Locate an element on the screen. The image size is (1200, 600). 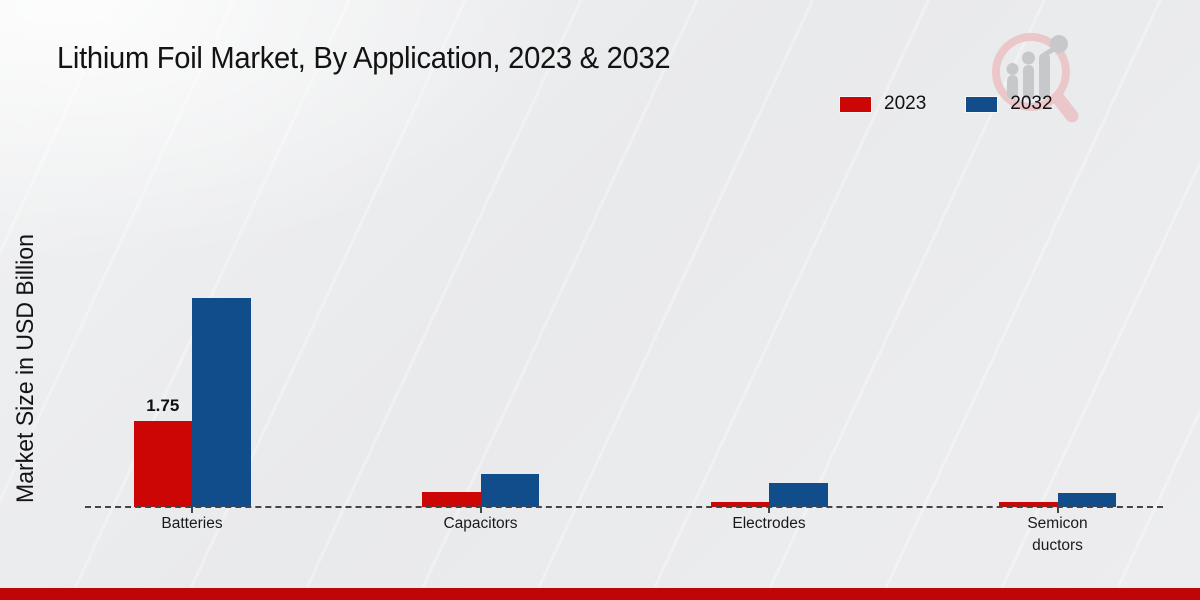
legend: 2023 2032 is located at coordinates (946, 104).